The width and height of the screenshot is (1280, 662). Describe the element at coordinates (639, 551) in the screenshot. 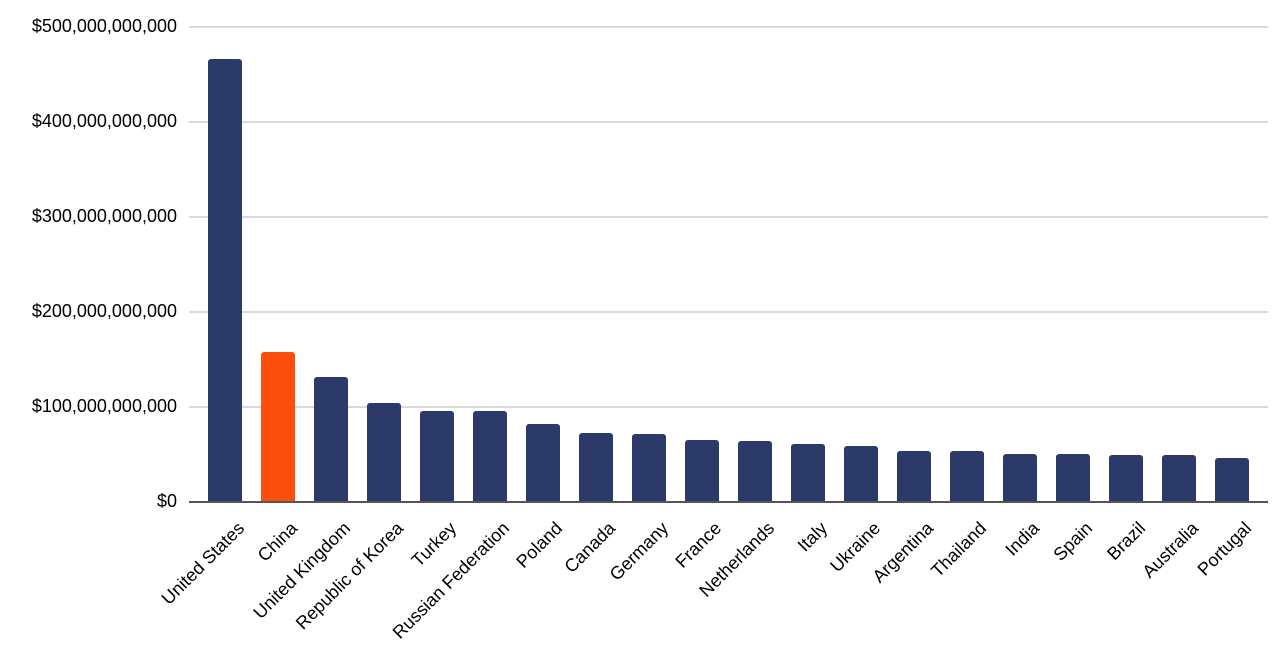

I see `x-tick-label-germany: Germany` at that location.